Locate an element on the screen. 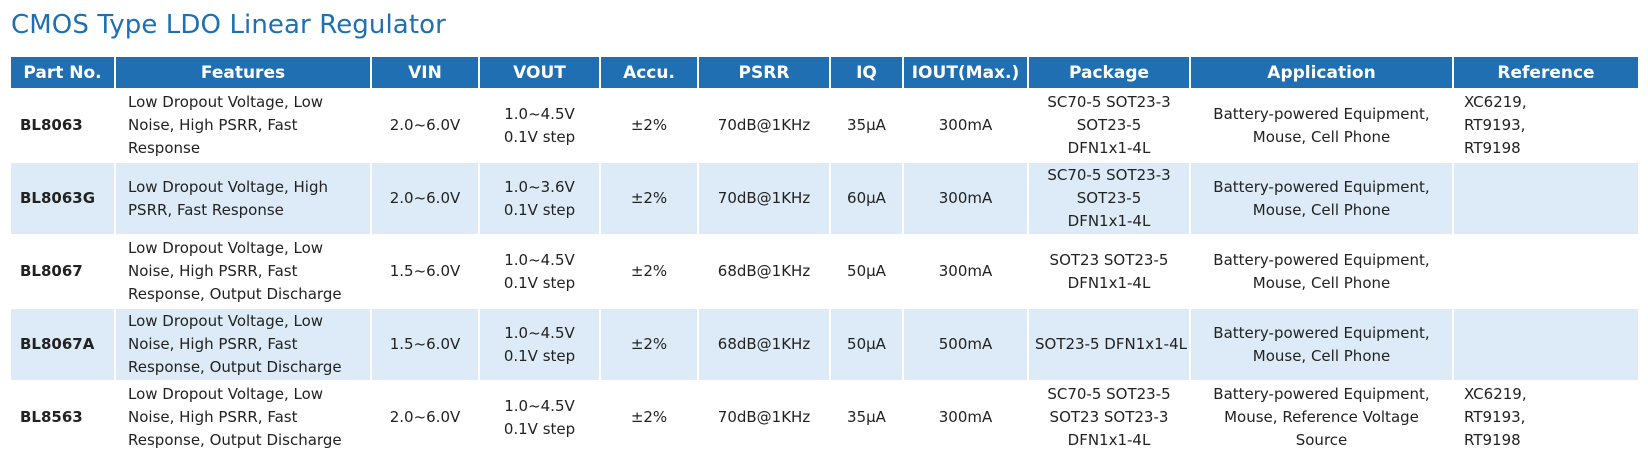 The width and height of the screenshot is (1648, 468). header-vout: VOUT is located at coordinates (540, 73).